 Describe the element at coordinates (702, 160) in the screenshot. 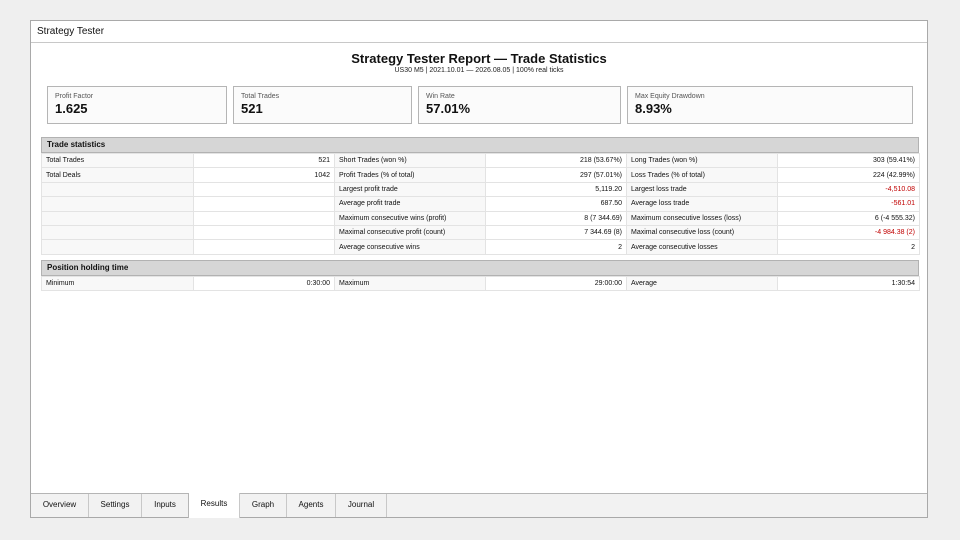

I see `cell-label: Long Trades (won %)` at that location.